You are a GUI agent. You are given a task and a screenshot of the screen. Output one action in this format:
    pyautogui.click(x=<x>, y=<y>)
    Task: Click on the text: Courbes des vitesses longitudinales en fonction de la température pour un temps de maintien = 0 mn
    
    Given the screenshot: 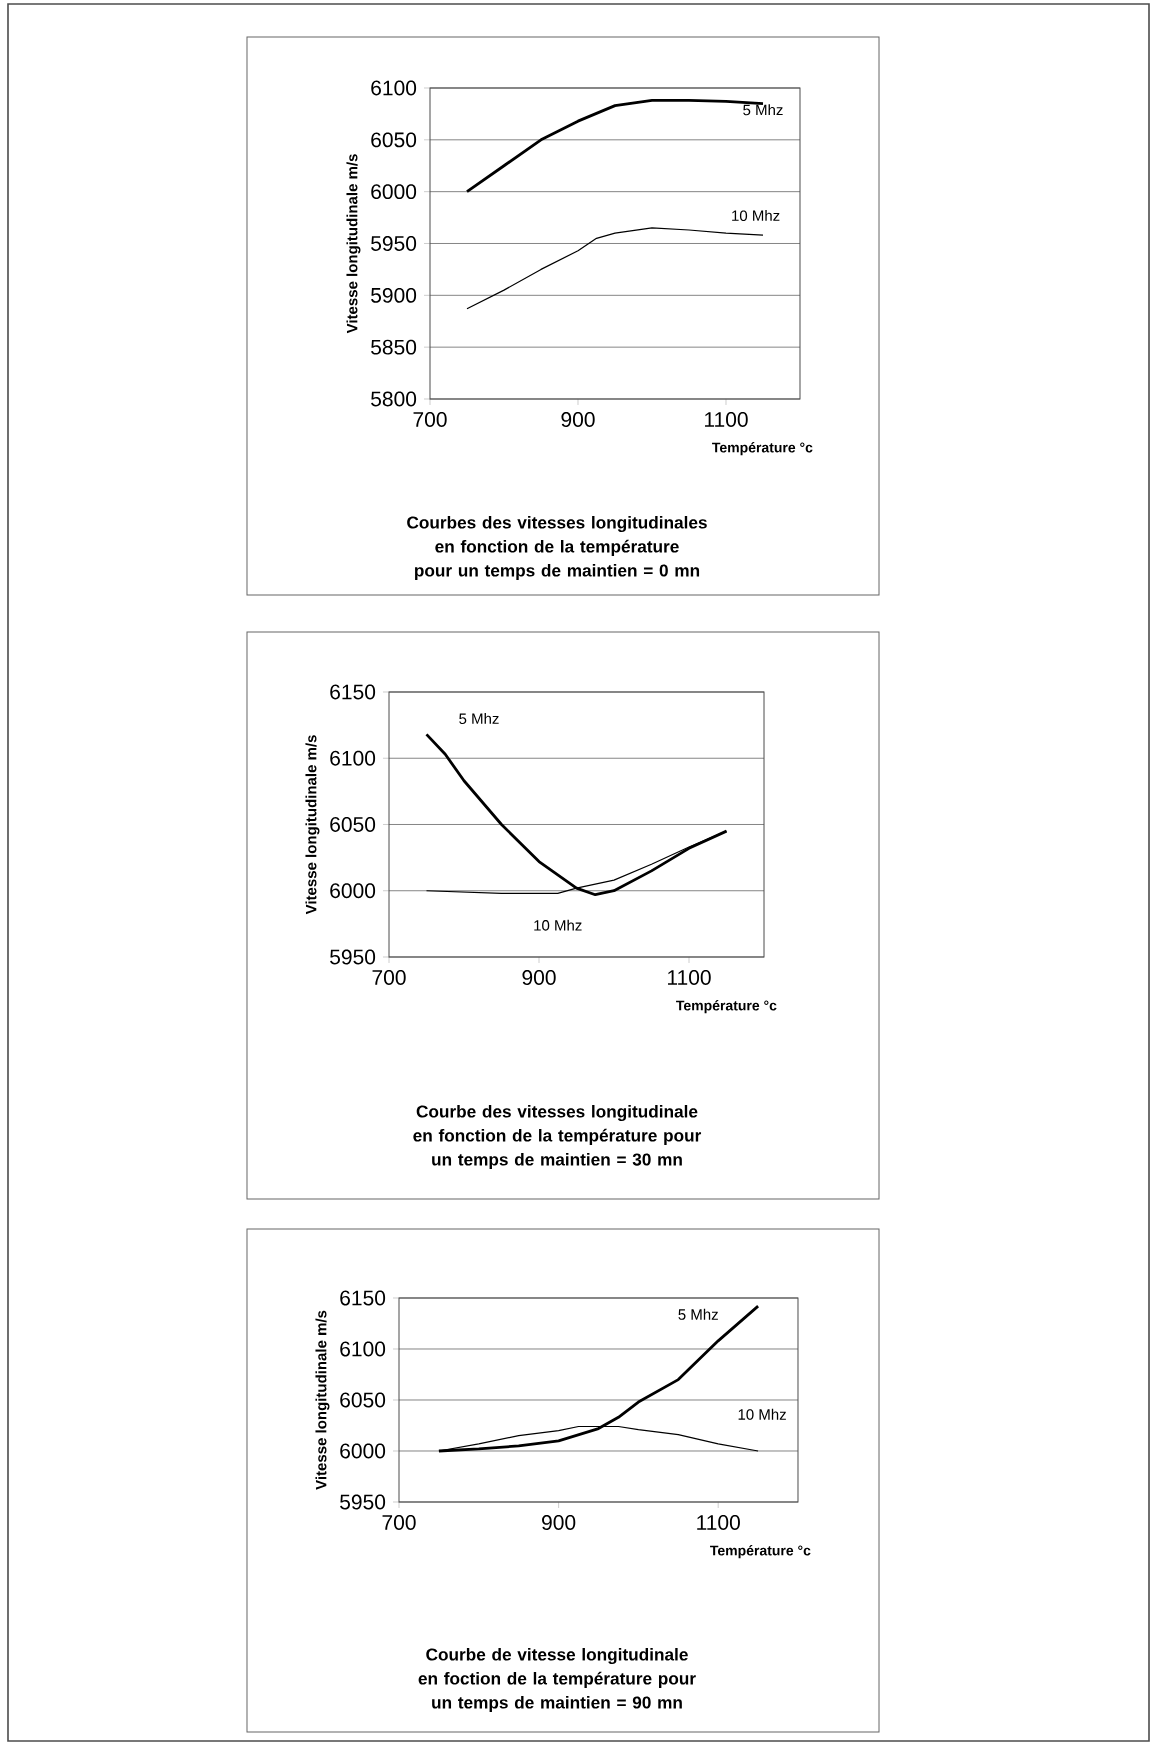 What is the action you would take?
    pyautogui.click(x=557, y=548)
    